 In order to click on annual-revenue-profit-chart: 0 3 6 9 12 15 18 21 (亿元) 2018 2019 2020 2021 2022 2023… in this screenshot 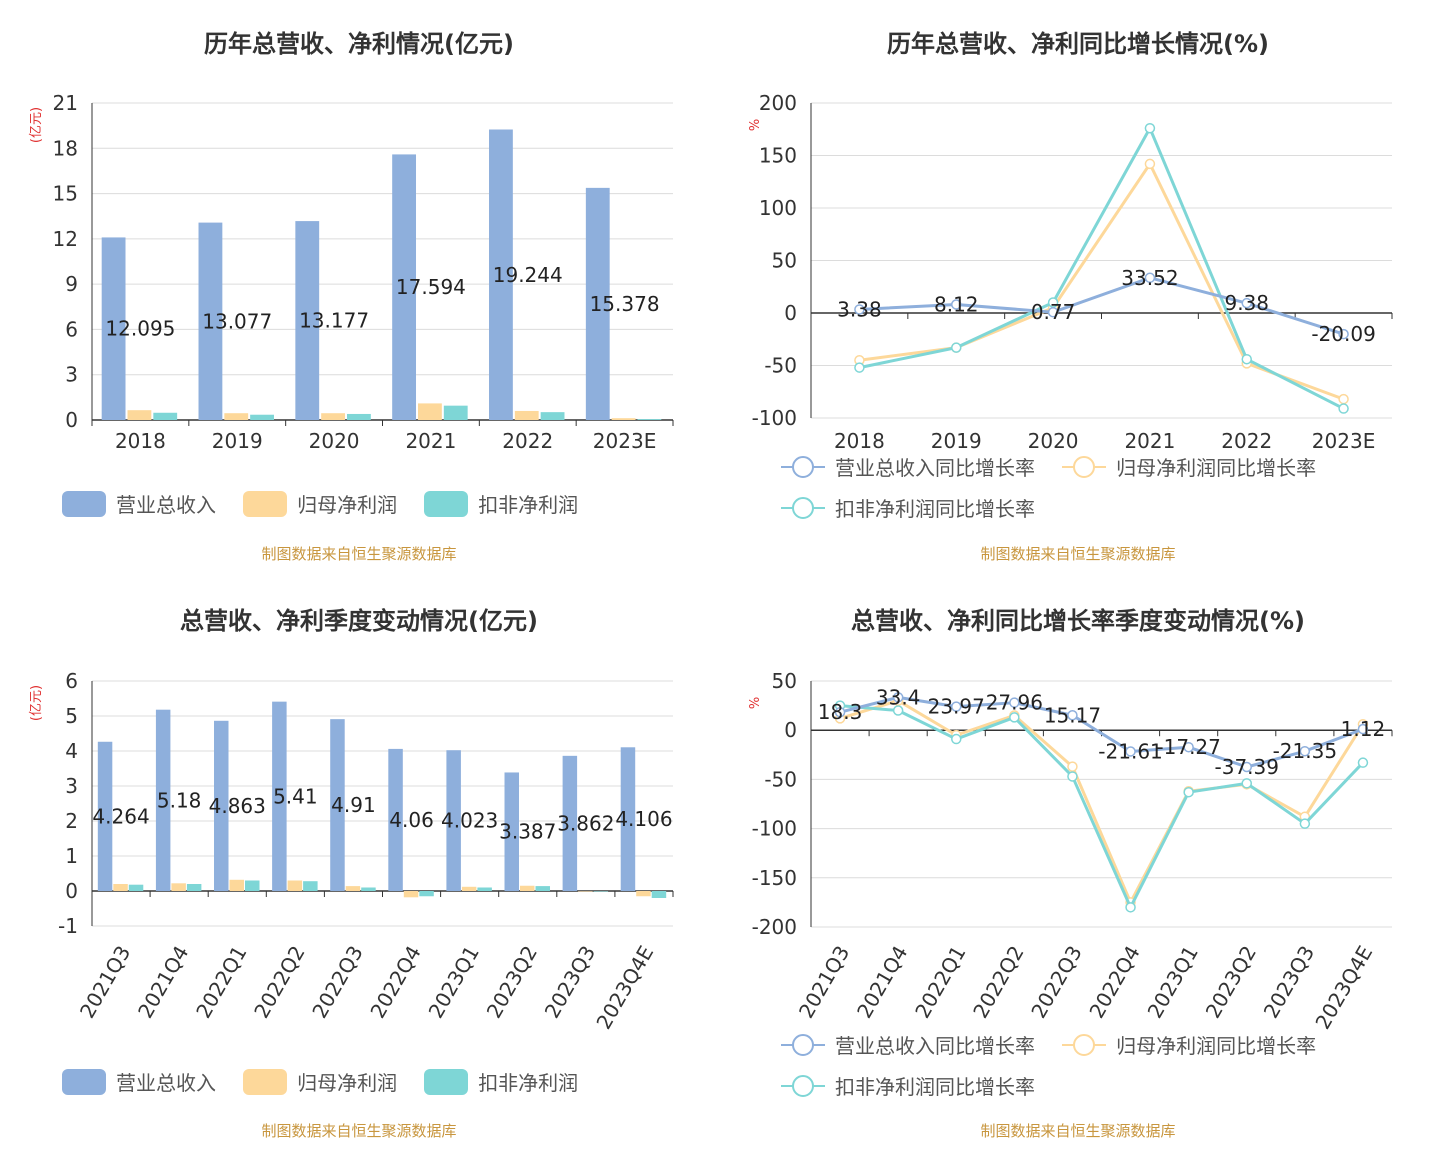, I will do `click(351, 272)`.